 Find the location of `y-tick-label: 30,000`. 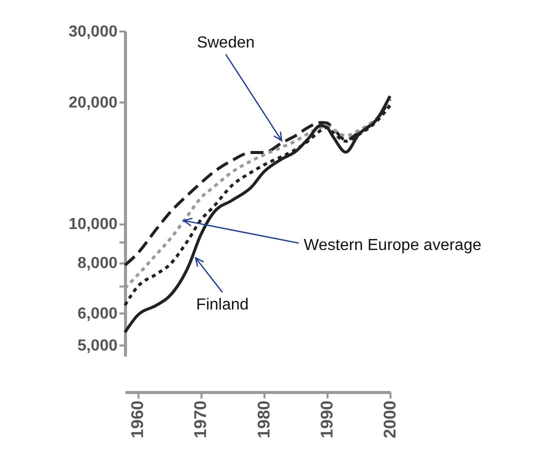

y-tick-label: 30,000 is located at coordinates (93, 32).